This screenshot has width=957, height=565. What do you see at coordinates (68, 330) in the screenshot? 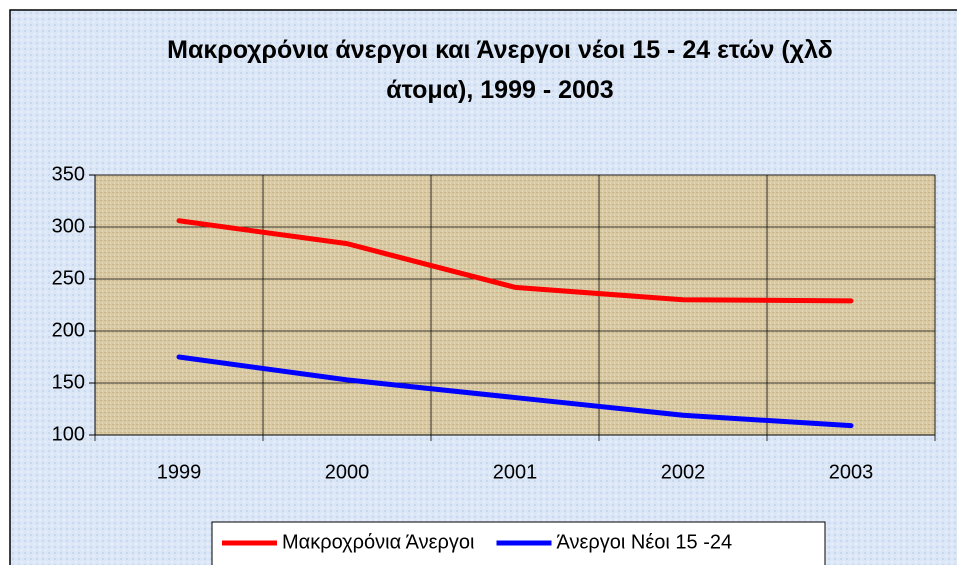
I see `y-tick-label: 200` at bounding box center [68, 330].